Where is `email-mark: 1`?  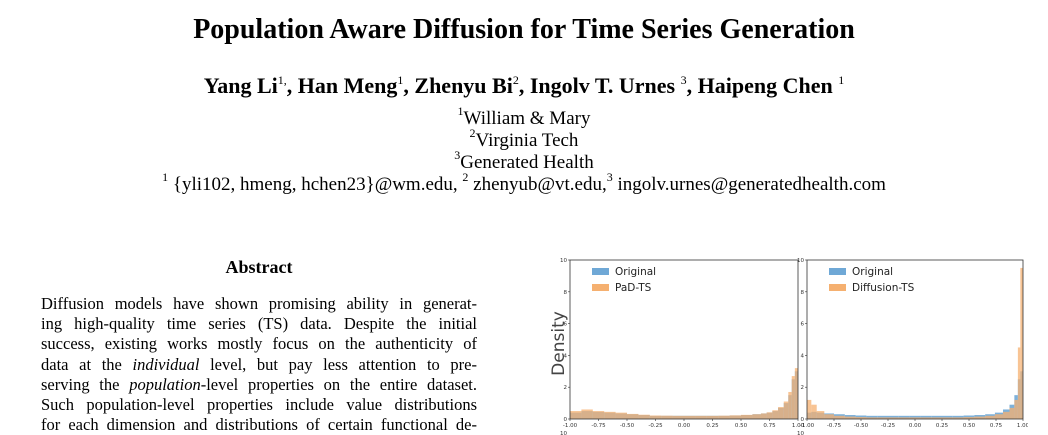 email-mark: 1 is located at coordinates (165, 177).